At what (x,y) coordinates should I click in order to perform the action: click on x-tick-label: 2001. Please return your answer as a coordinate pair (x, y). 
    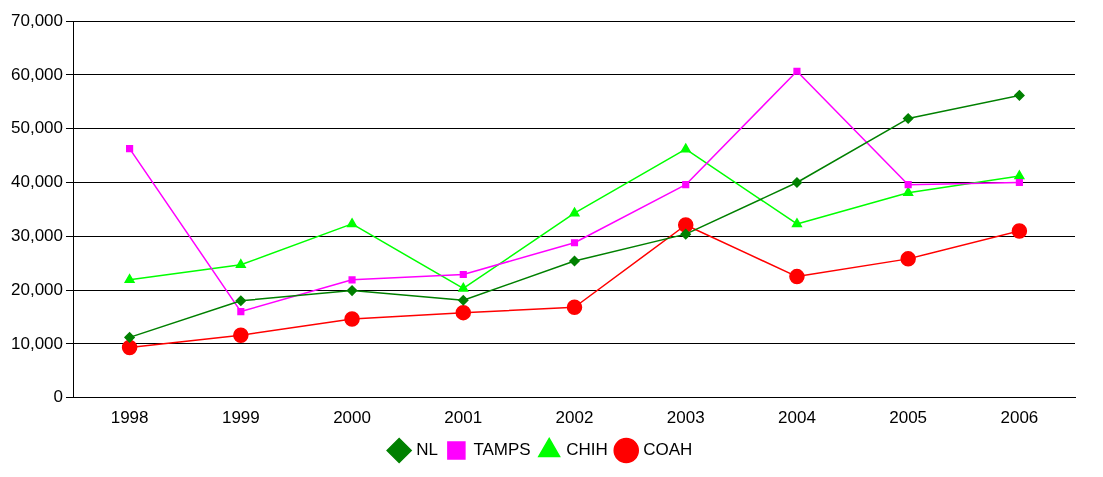
    Looking at the image, I should click on (463, 418).